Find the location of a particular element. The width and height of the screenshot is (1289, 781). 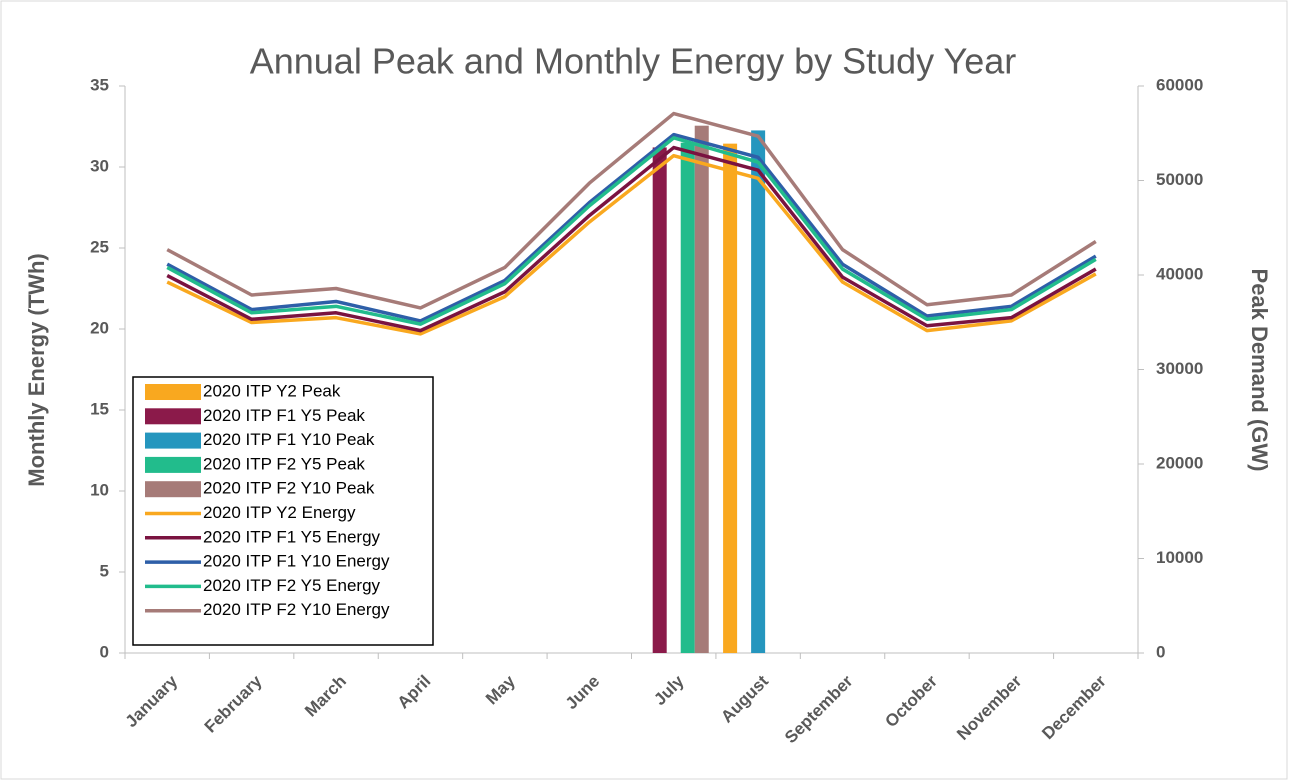

y2-tick-label: 20000 is located at coordinates (1179, 462).